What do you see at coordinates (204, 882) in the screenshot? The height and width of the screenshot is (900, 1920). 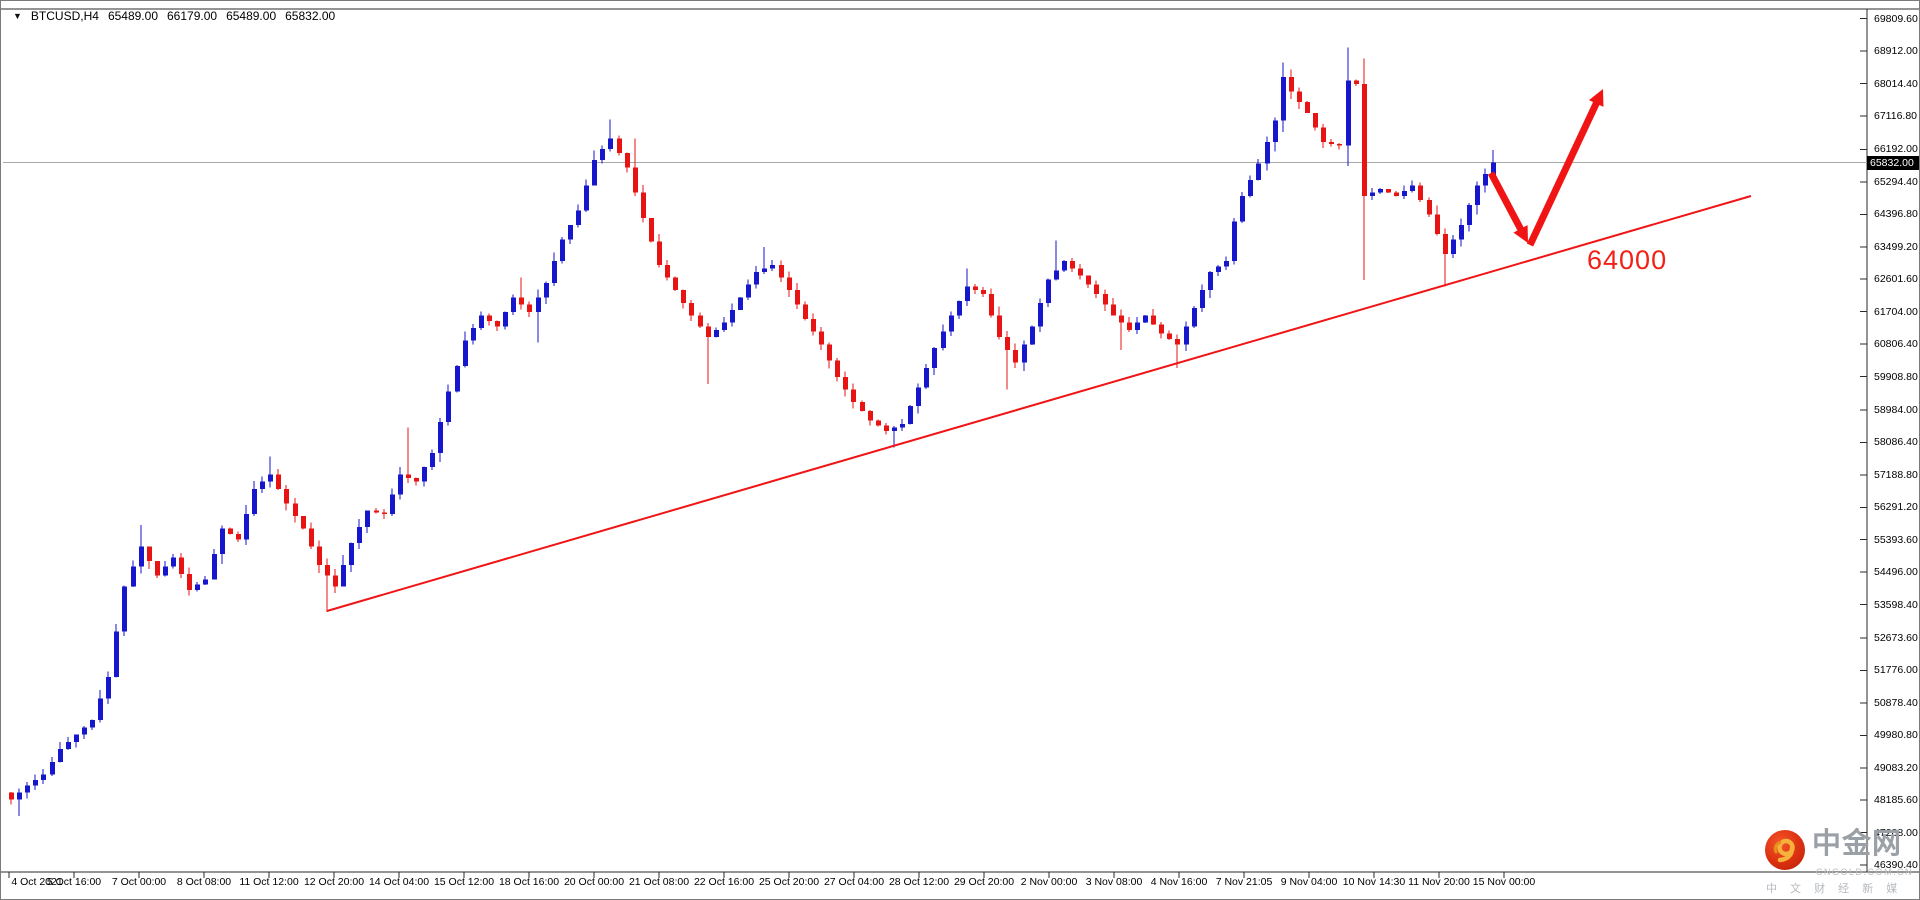 I see `time-axis-label: 8 Oct 08:00` at bounding box center [204, 882].